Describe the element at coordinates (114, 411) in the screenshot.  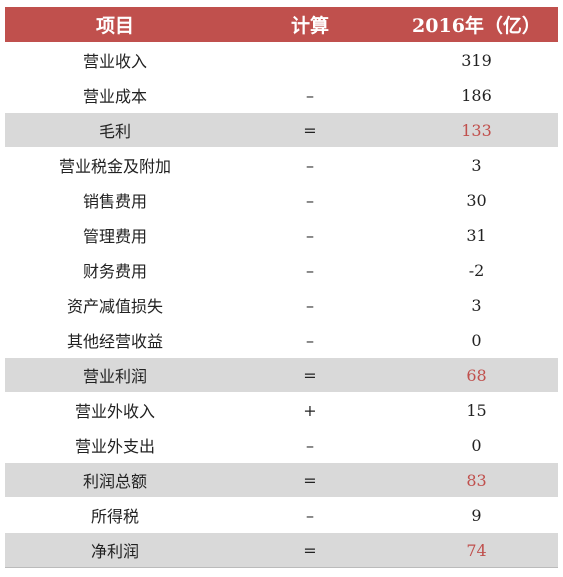
I see `row-item: 营业外收入` at that location.